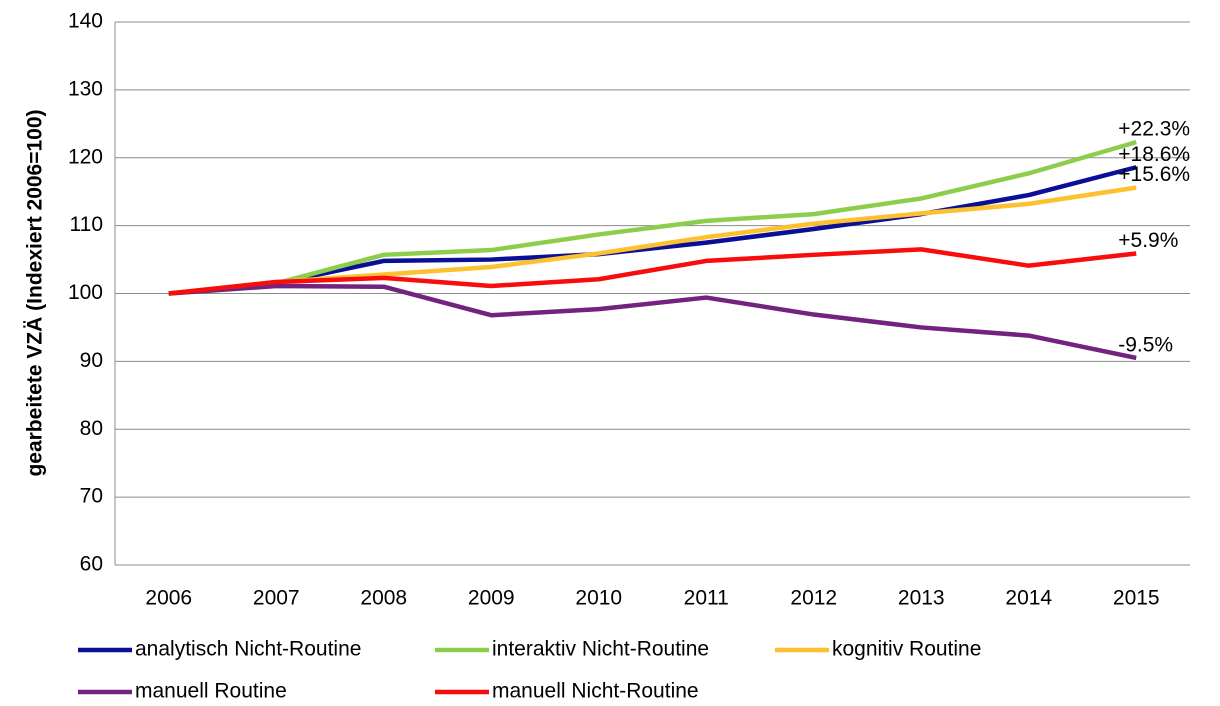  I want to click on data-label: -9.5%, so click(1145, 345).